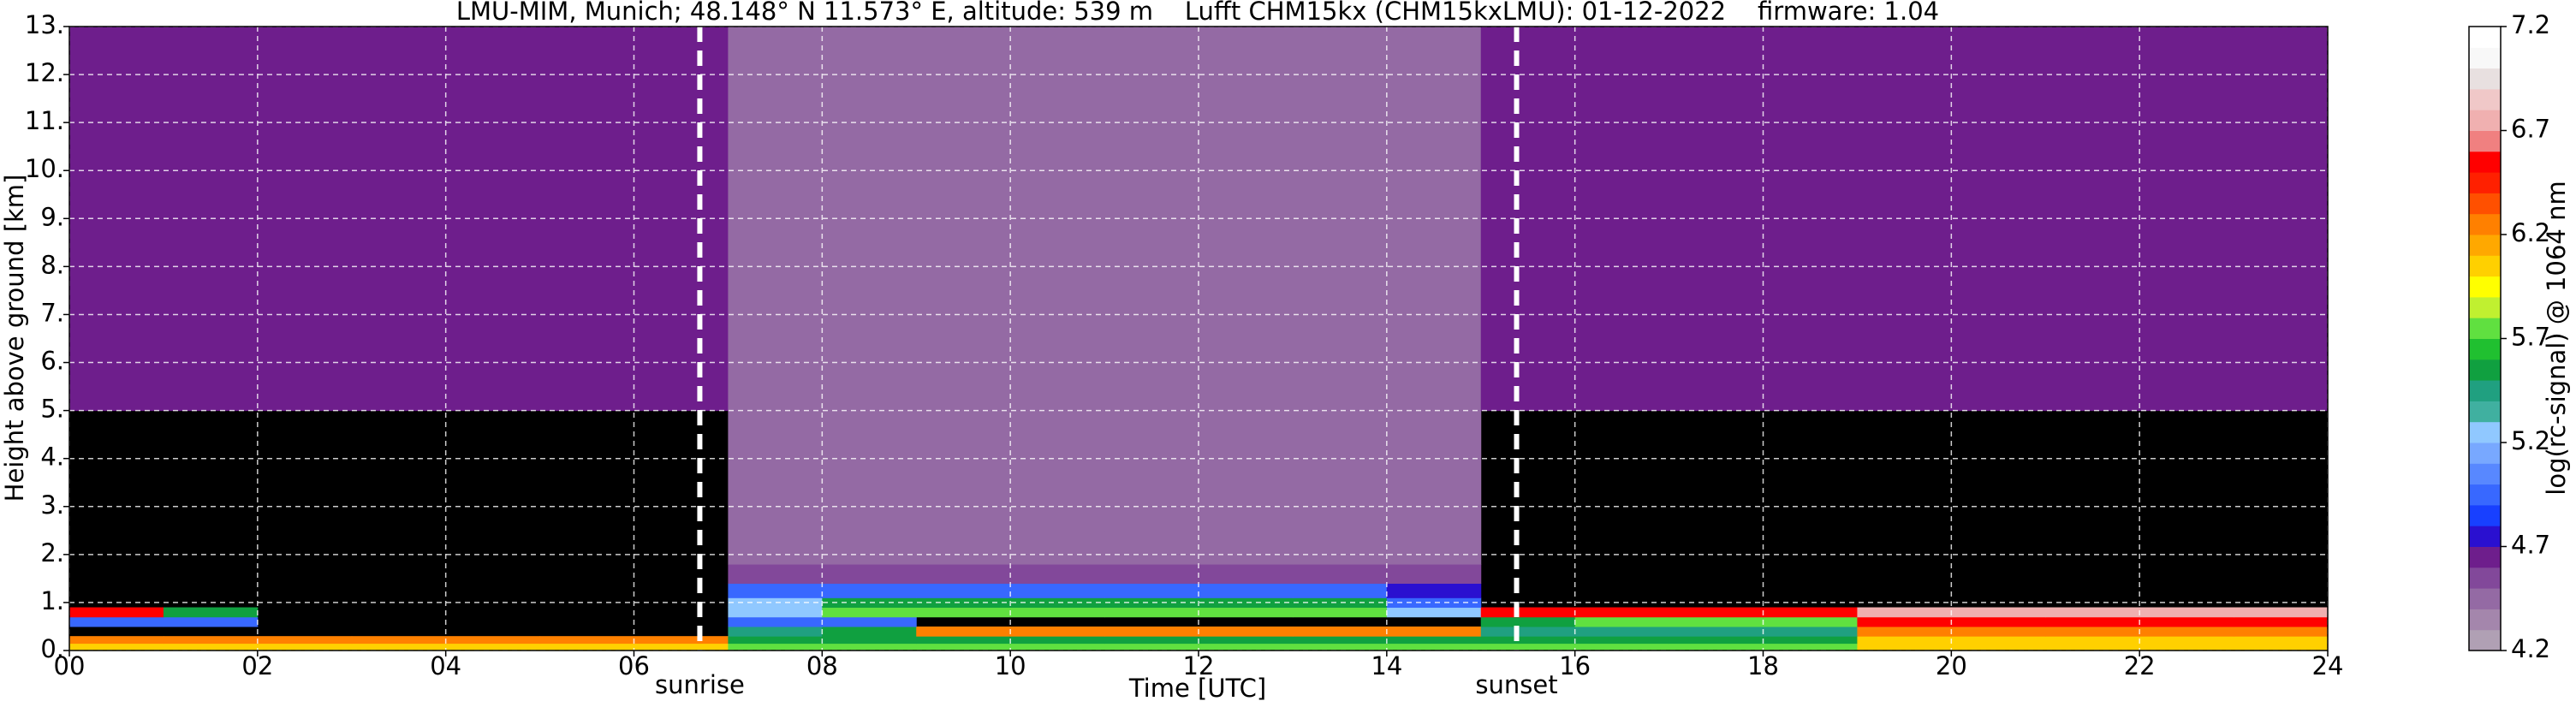 The height and width of the screenshot is (707, 2576). Describe the element at coordinates (1575, 665) in the screenshot. I see `x-tick-label: 16` at that location.